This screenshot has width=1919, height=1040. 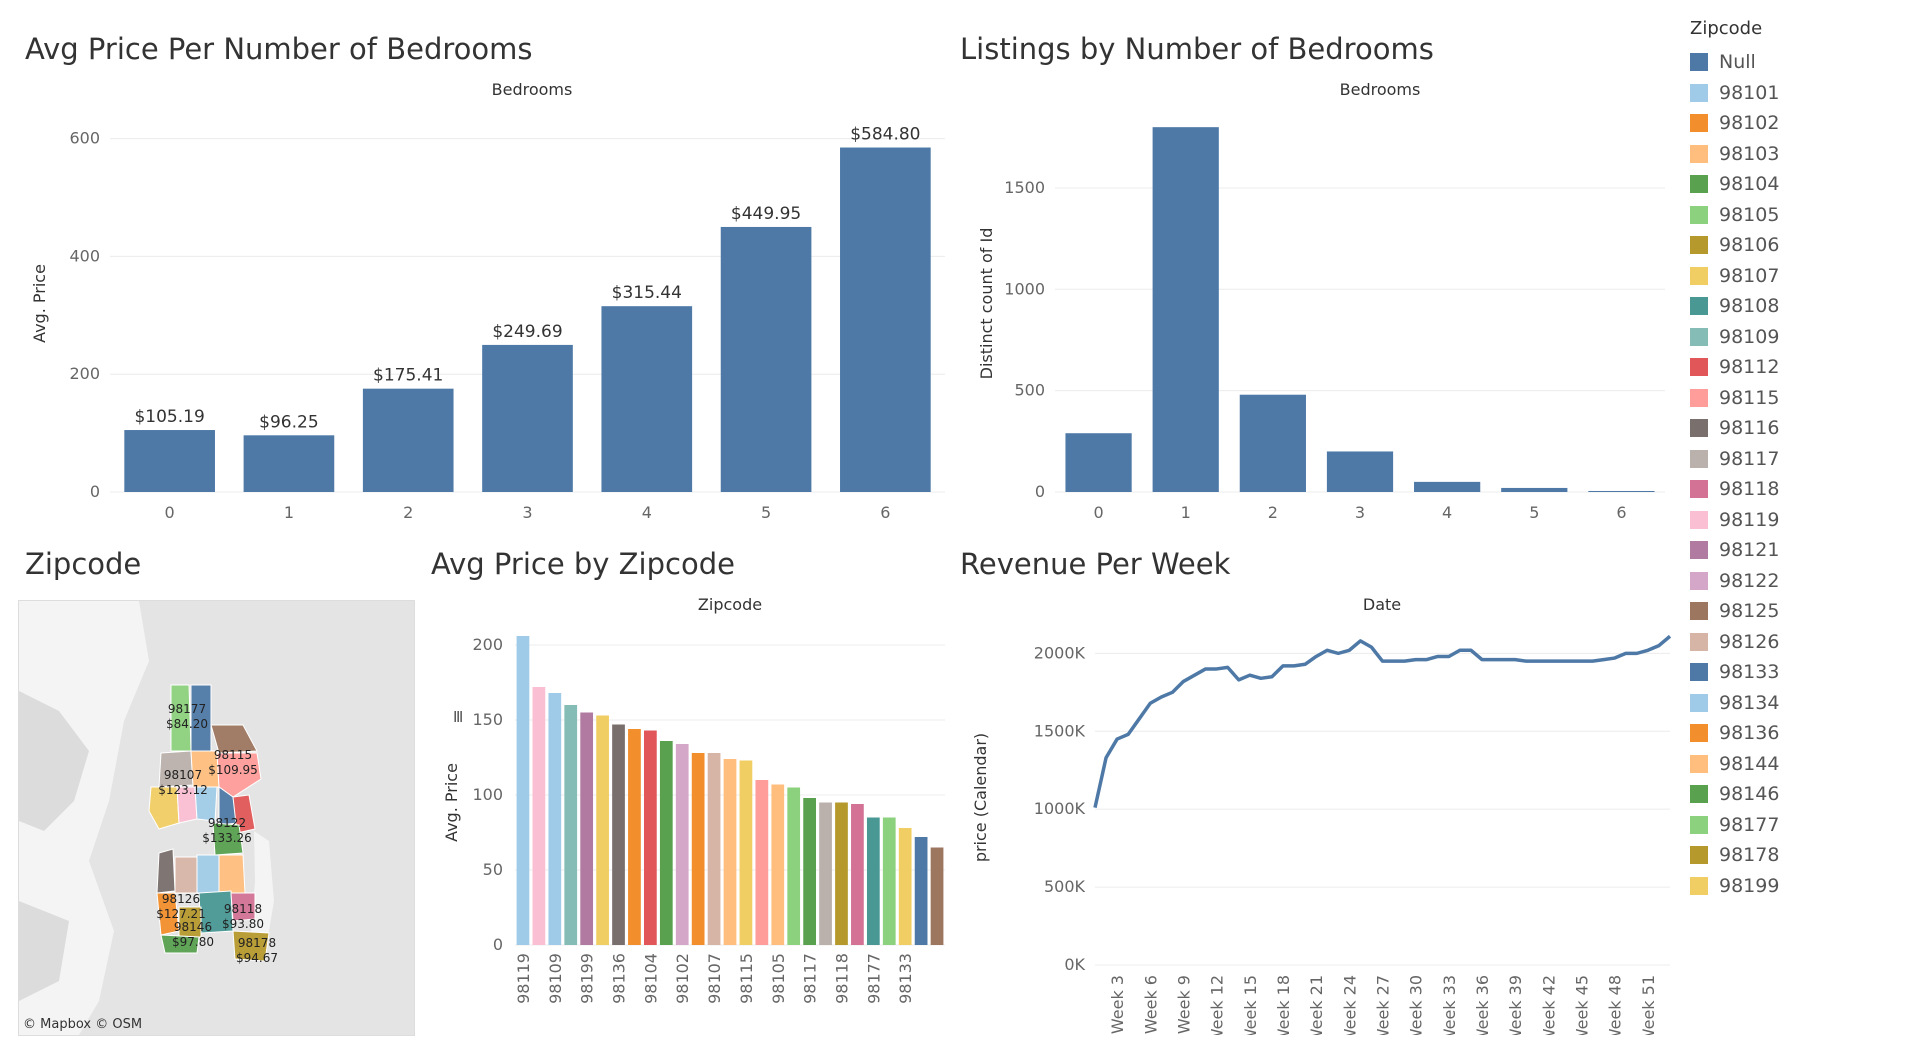 What do you see at coordinates (1800, 642) in the screenshot?
I see `legend-item: 98126` at bounding box center [1800, 642].